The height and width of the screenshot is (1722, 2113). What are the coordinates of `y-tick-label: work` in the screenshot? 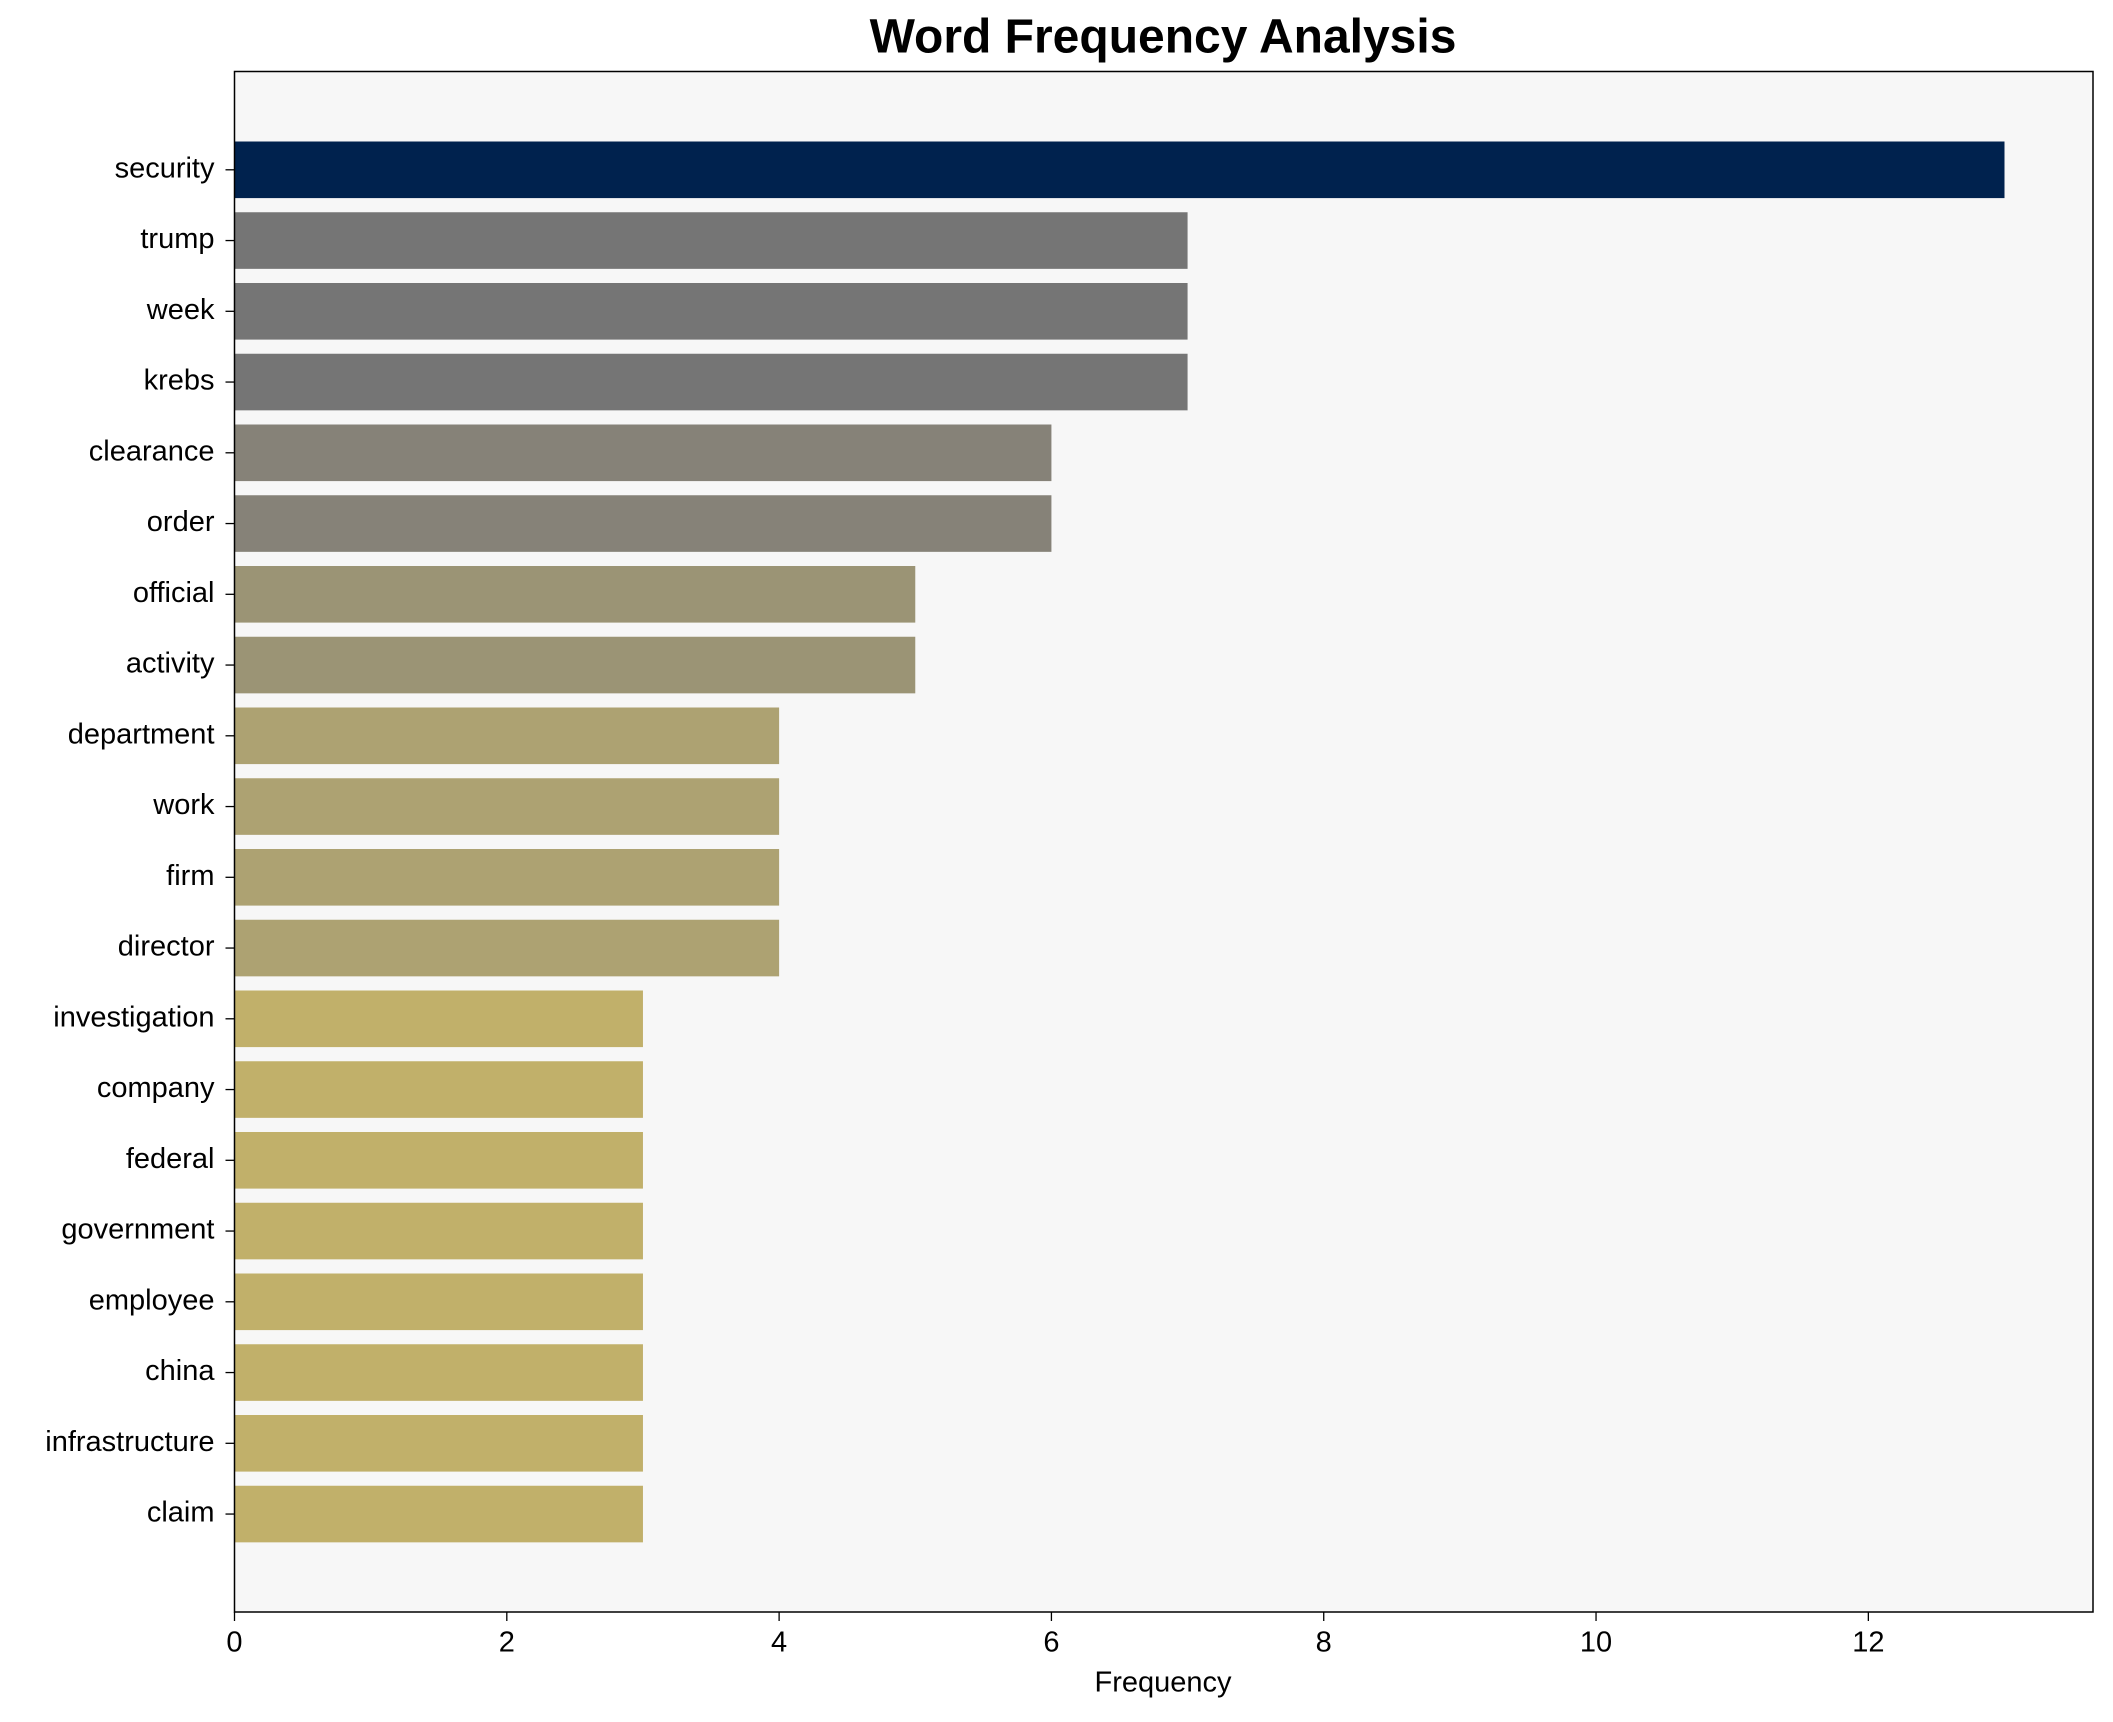 It's located at (183, 805).